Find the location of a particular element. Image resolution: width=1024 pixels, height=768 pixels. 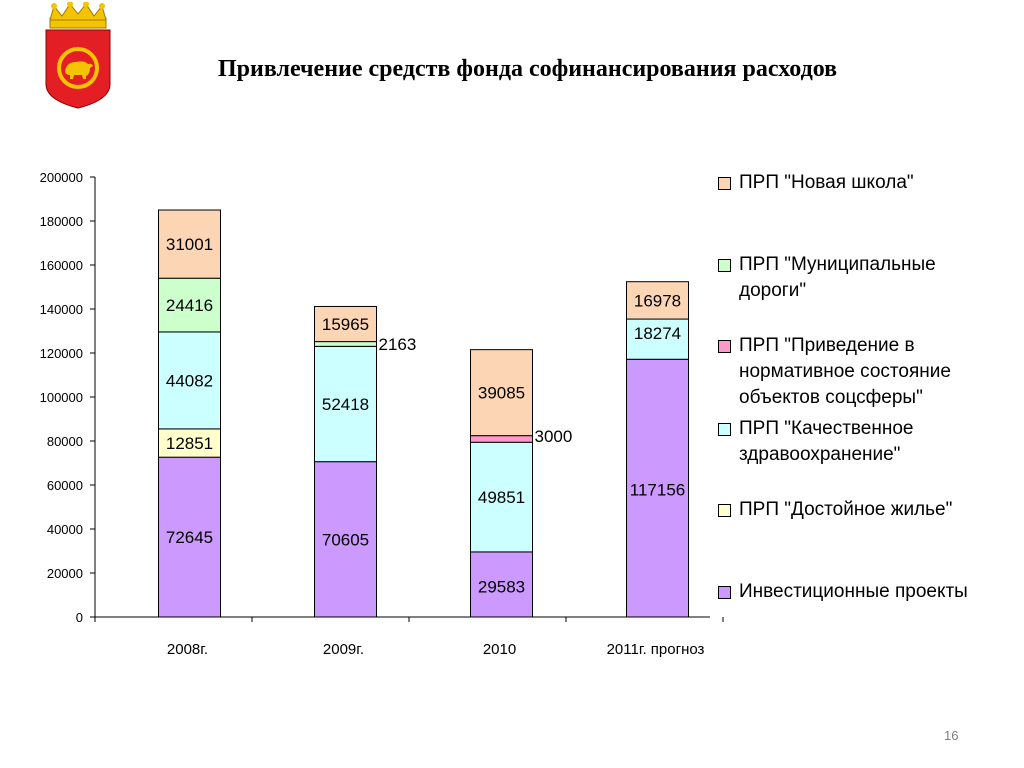

data-label: 12851 is located at coordinates (189, 443).